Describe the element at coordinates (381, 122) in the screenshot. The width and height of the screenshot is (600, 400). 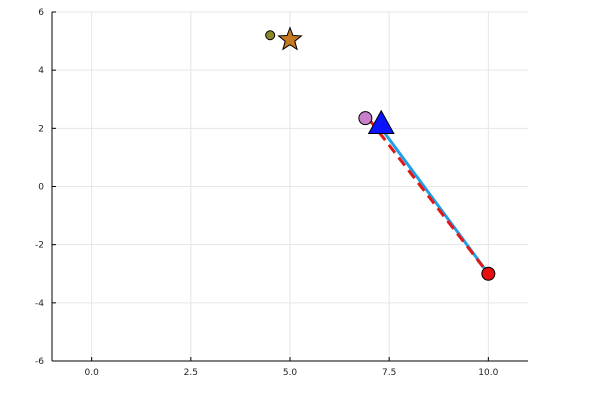
I see `triangle-marker` at that location.